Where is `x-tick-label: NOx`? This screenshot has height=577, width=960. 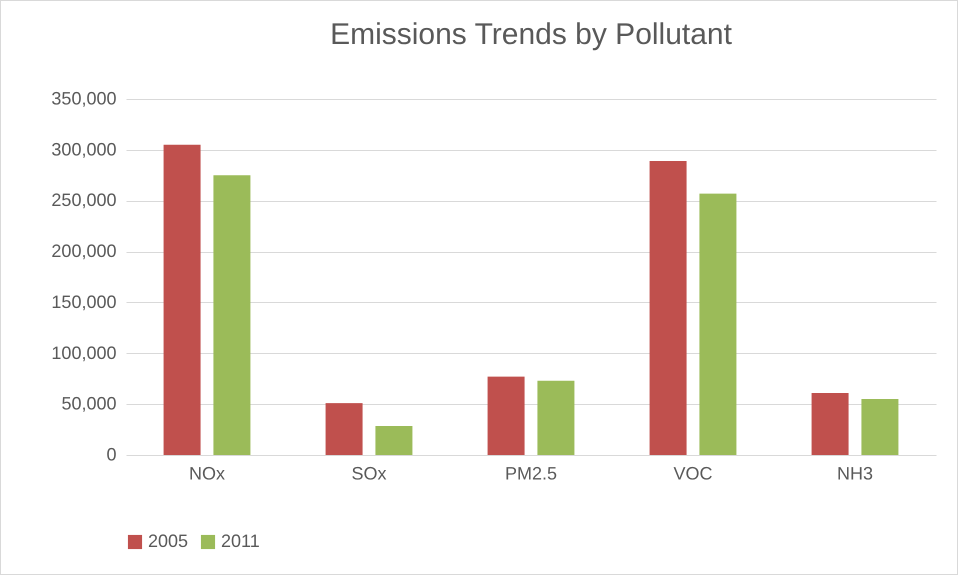
x-tick-label: NOx is located at coordinates (207, 474).